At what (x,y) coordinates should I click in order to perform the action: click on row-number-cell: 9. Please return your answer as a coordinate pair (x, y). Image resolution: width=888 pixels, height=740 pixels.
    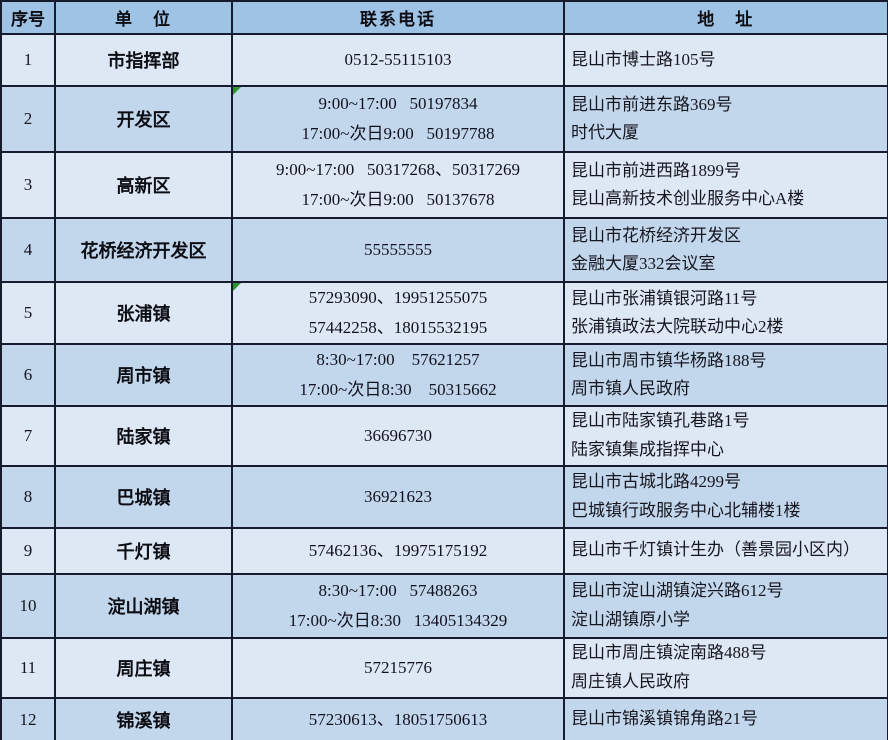
    Looking at the image, I should click on (28, 550).